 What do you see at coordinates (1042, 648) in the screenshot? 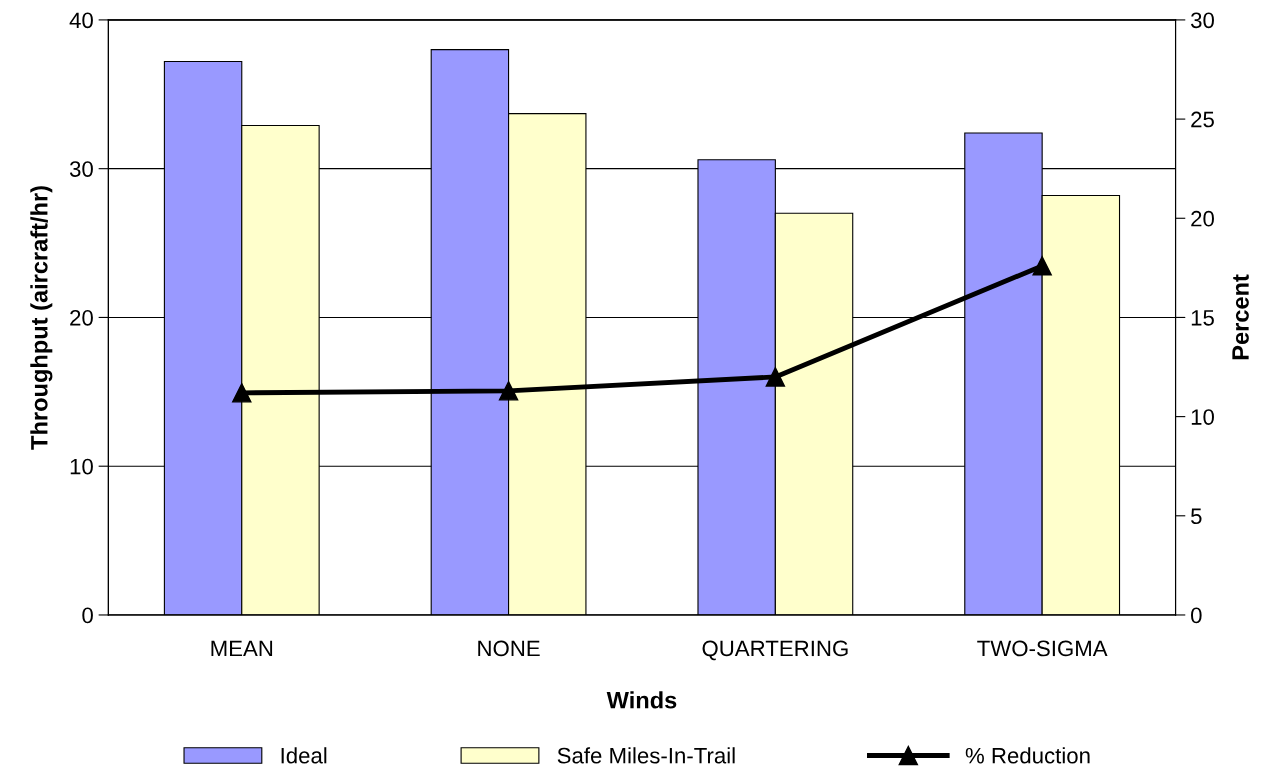
I see `x-tick-label: TWO-SIGMA` at bounding box center [1042, 648].